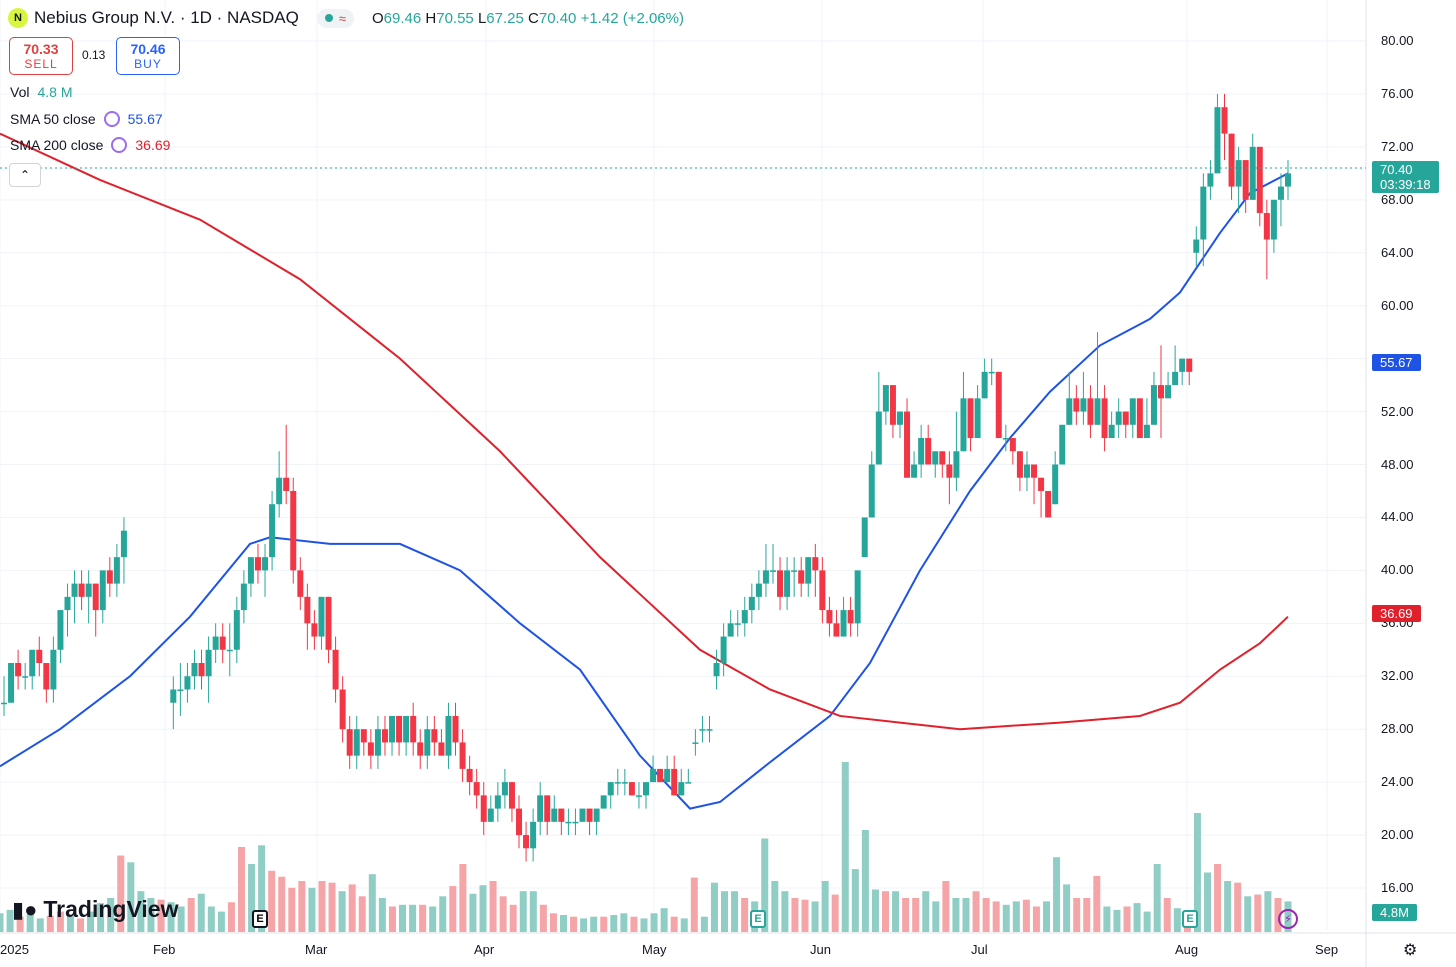 The image size is (1456, 967). Describe the element at coordinates (1397, 887) in the screenshot. I see `price-tick-label: 16.00` at that location.